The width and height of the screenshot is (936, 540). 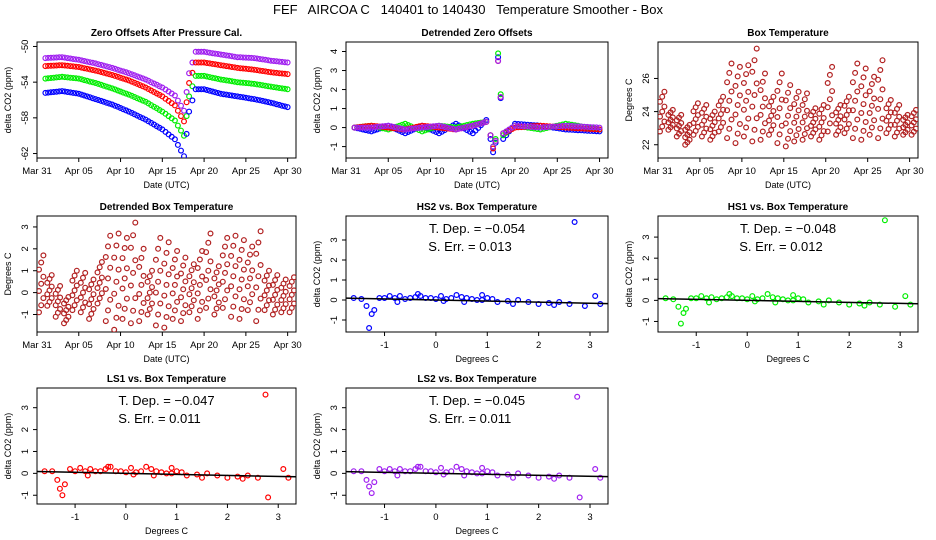 I want to click on x-tick-label: Mar 31, so click(x=37, y=345).